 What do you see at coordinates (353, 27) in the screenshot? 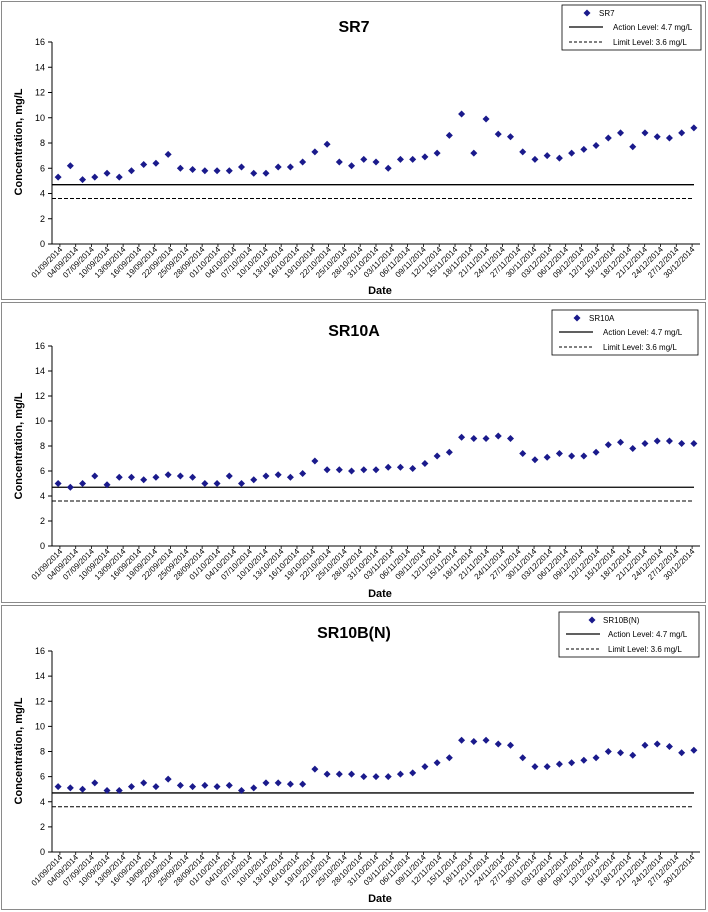
I see `chart-title: SR7` at bounding box center [353, 27].